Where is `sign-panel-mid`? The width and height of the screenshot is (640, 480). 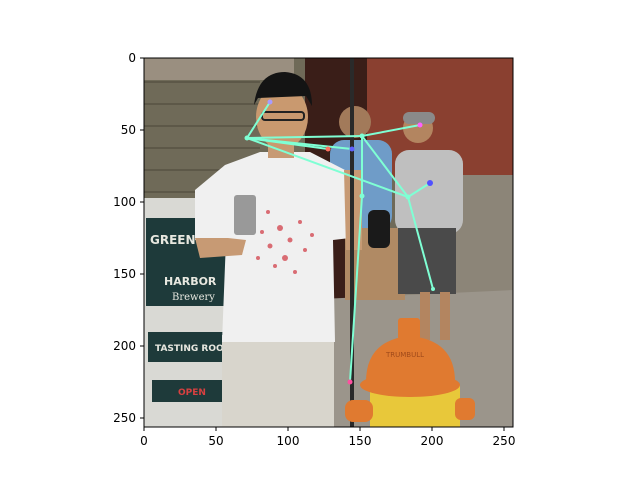
sign-panel-mid is located at coordinates (188, 347).